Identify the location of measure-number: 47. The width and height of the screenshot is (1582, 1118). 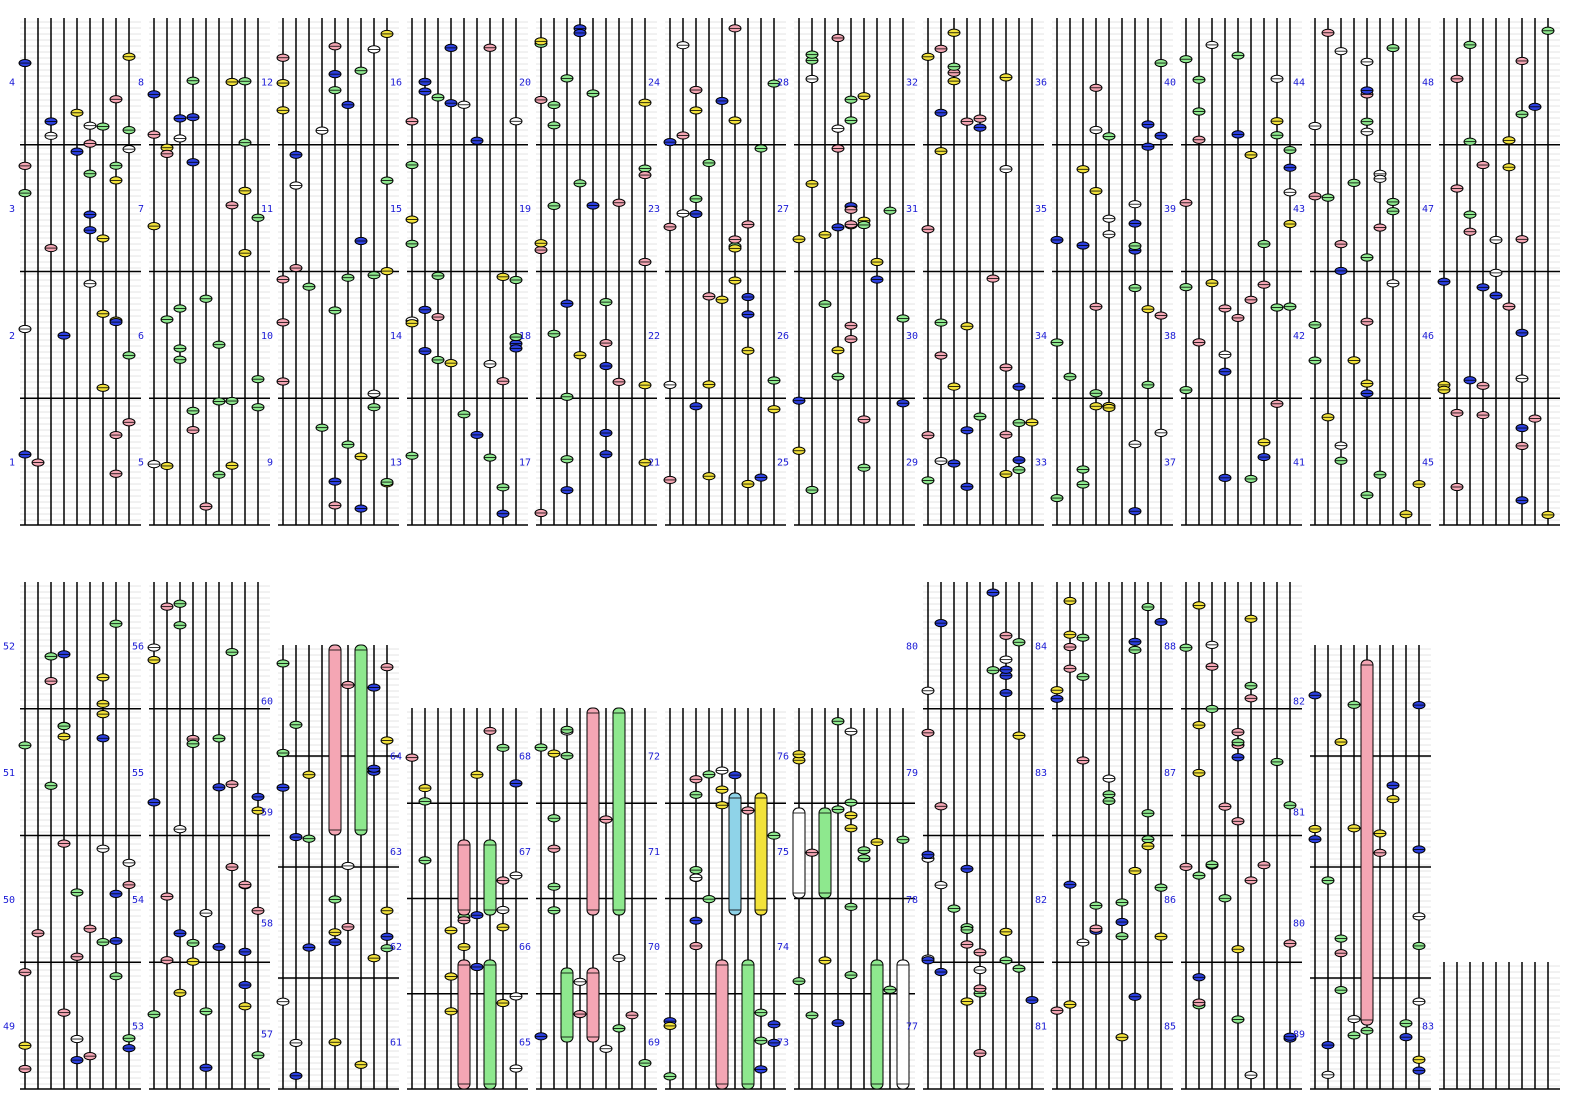
(1428, 209).